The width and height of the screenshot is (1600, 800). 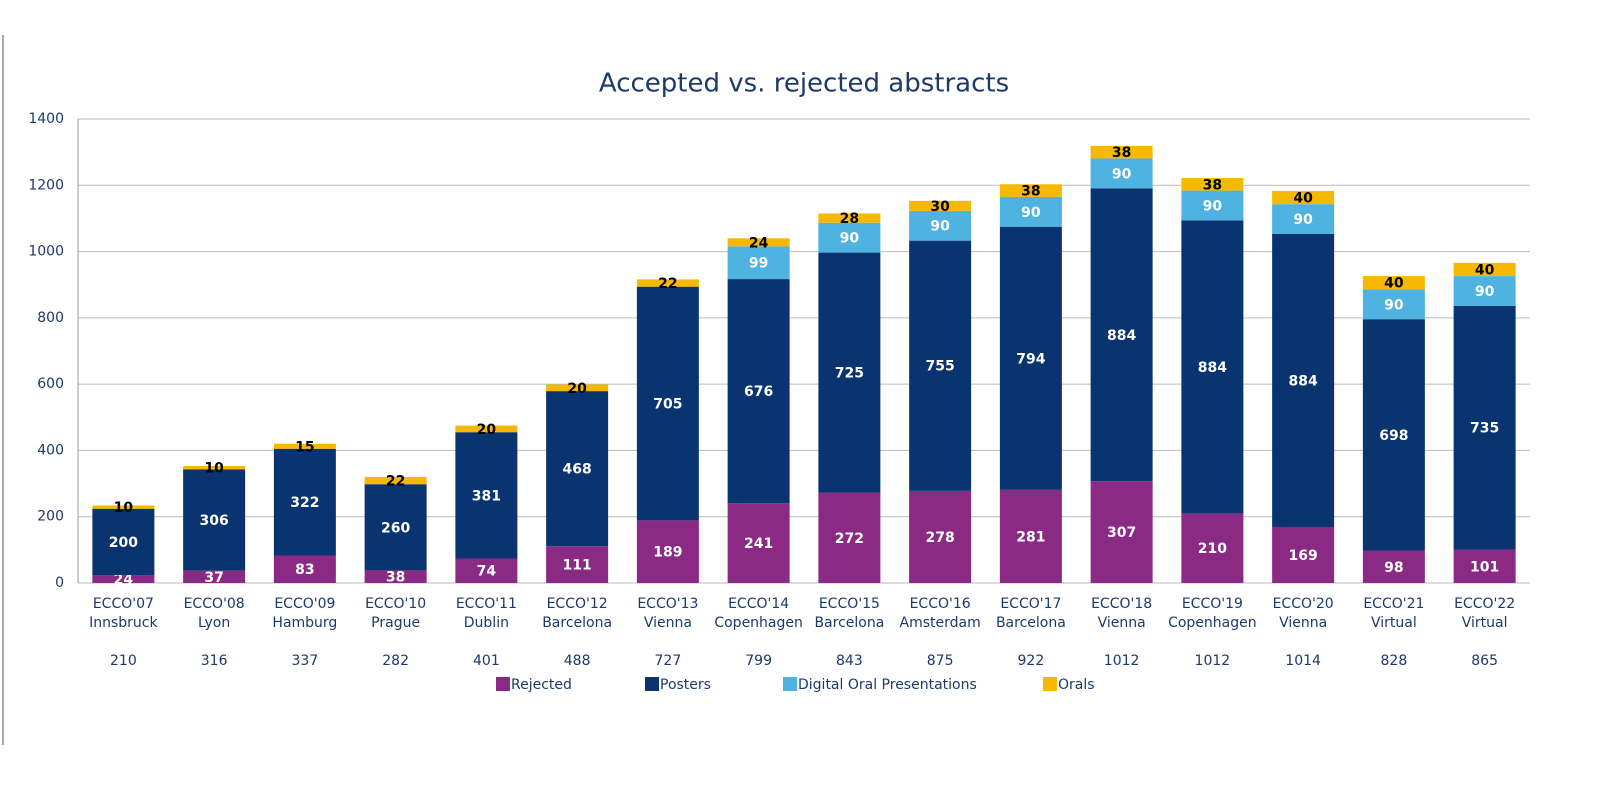 What do you see at coordinates (668, 661) in the screenshot?
I see `total-label: 727` at bounding box center [668, 661].